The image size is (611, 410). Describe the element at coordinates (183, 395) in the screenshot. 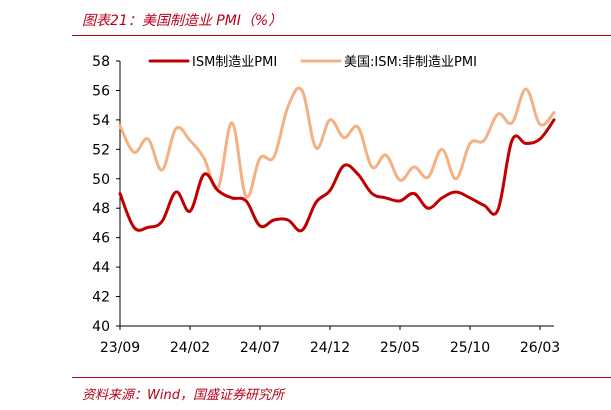

I see `source-note: 资料来源：Wind，国盛证券研究所` at that location.